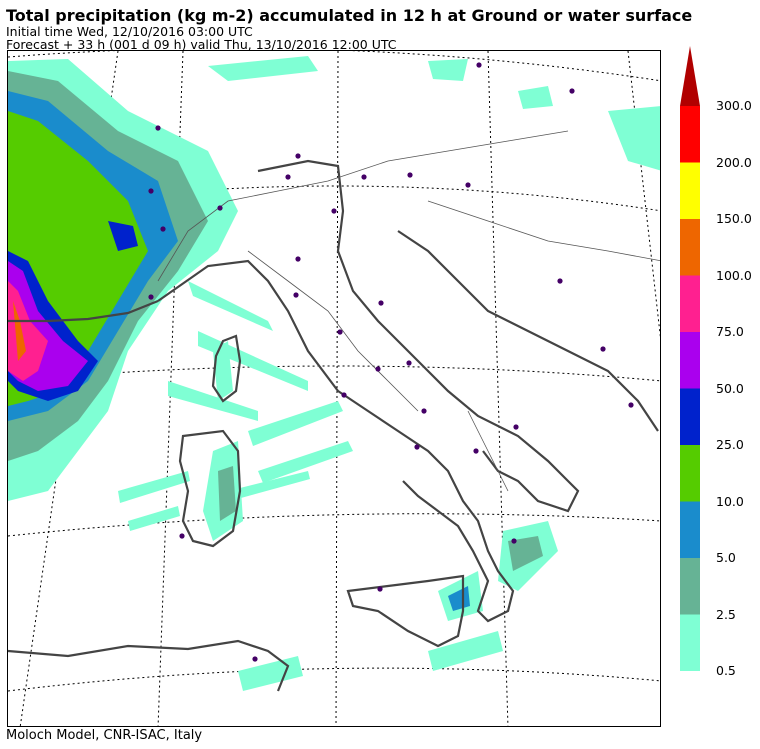  What do you see at coordinates (690, 247) in the screenshot?
I see `colorbar-swatch-100.0` at bounding box center [690, 247].